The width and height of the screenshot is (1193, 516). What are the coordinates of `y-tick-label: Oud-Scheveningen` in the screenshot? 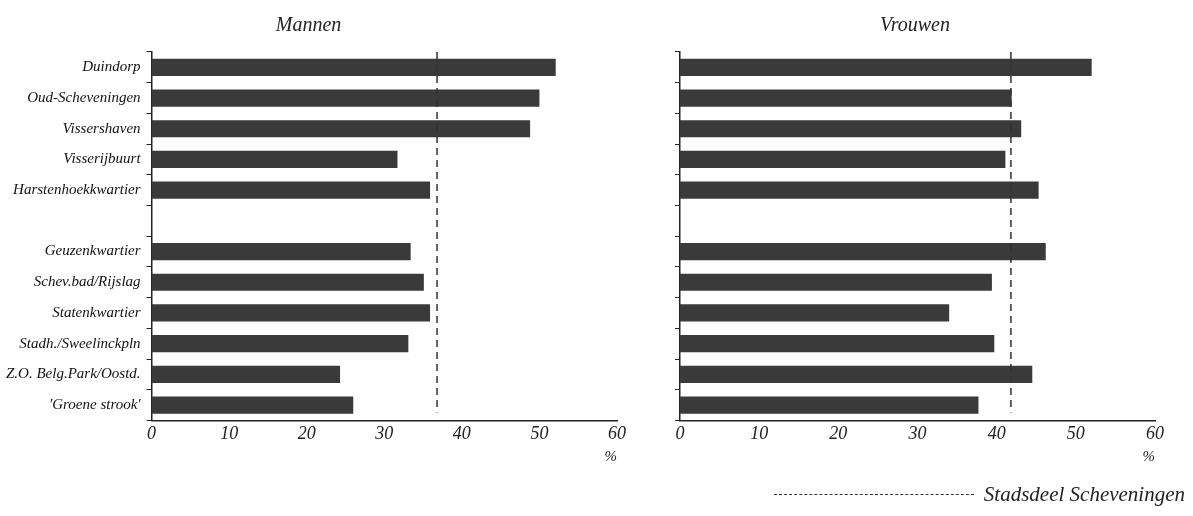 It's located at (84, 96).